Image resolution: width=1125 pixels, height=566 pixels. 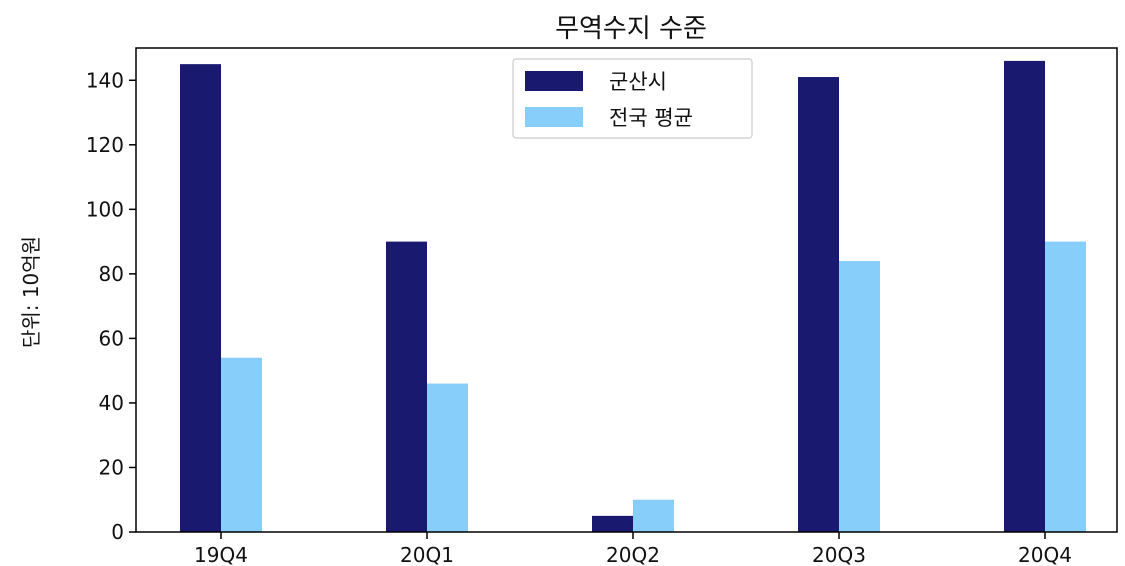 What do you see at coordinates (111, 306) in the screenshot?
I see `y-axis-ticks: 0 20 40 60 80 100 120 140` at bounding box center [111, 306].